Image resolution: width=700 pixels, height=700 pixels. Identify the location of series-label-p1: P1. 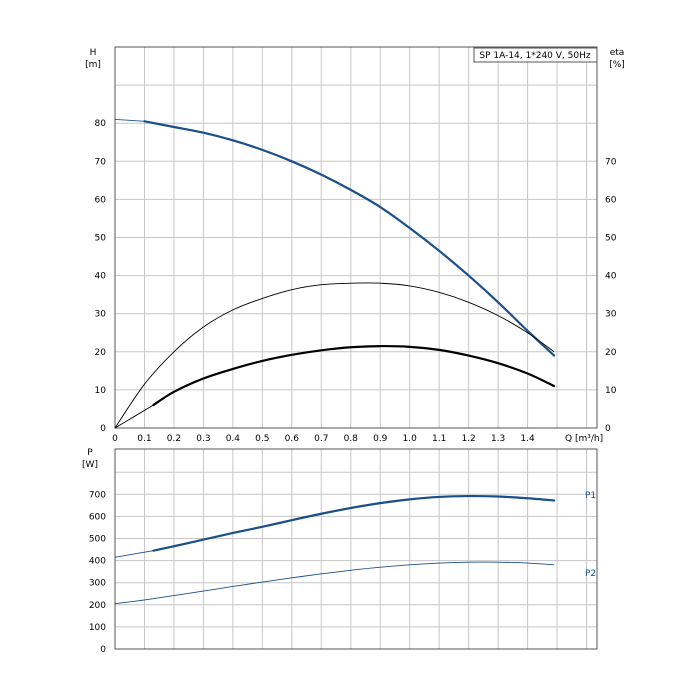
(590, 496).